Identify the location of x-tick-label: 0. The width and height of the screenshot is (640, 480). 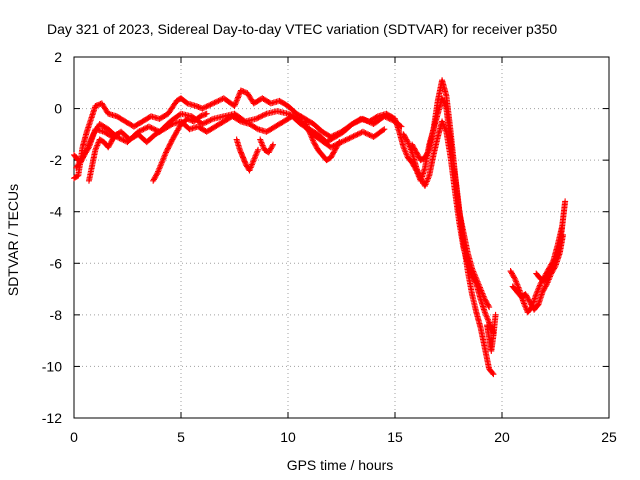
(74, 437).